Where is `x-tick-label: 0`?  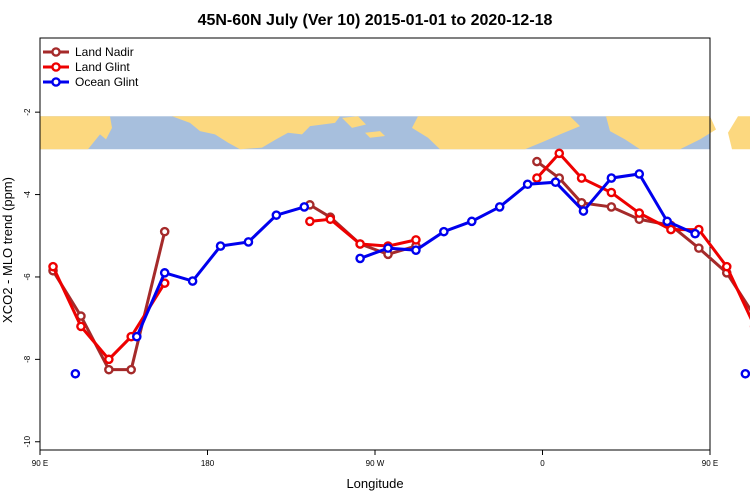 x-tick-label: 0 is located at coordinates (542, 463).